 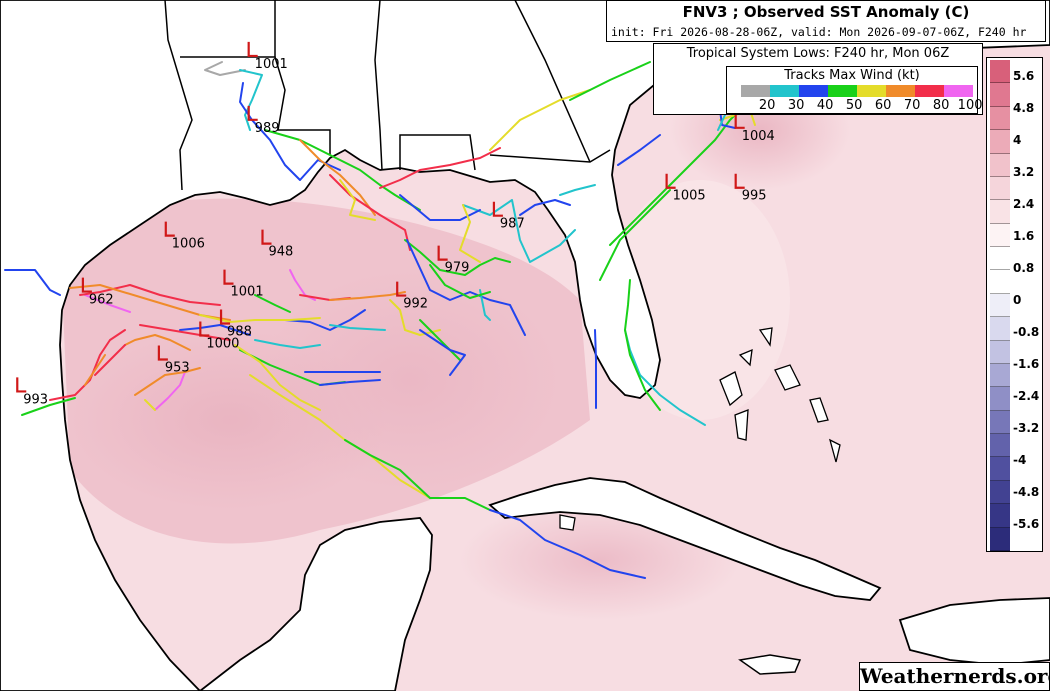 What do you see at coordinates (101, 300) in the screenshot?
I see `low-pressure-label-11: 962` at bounding box center [101, 300].